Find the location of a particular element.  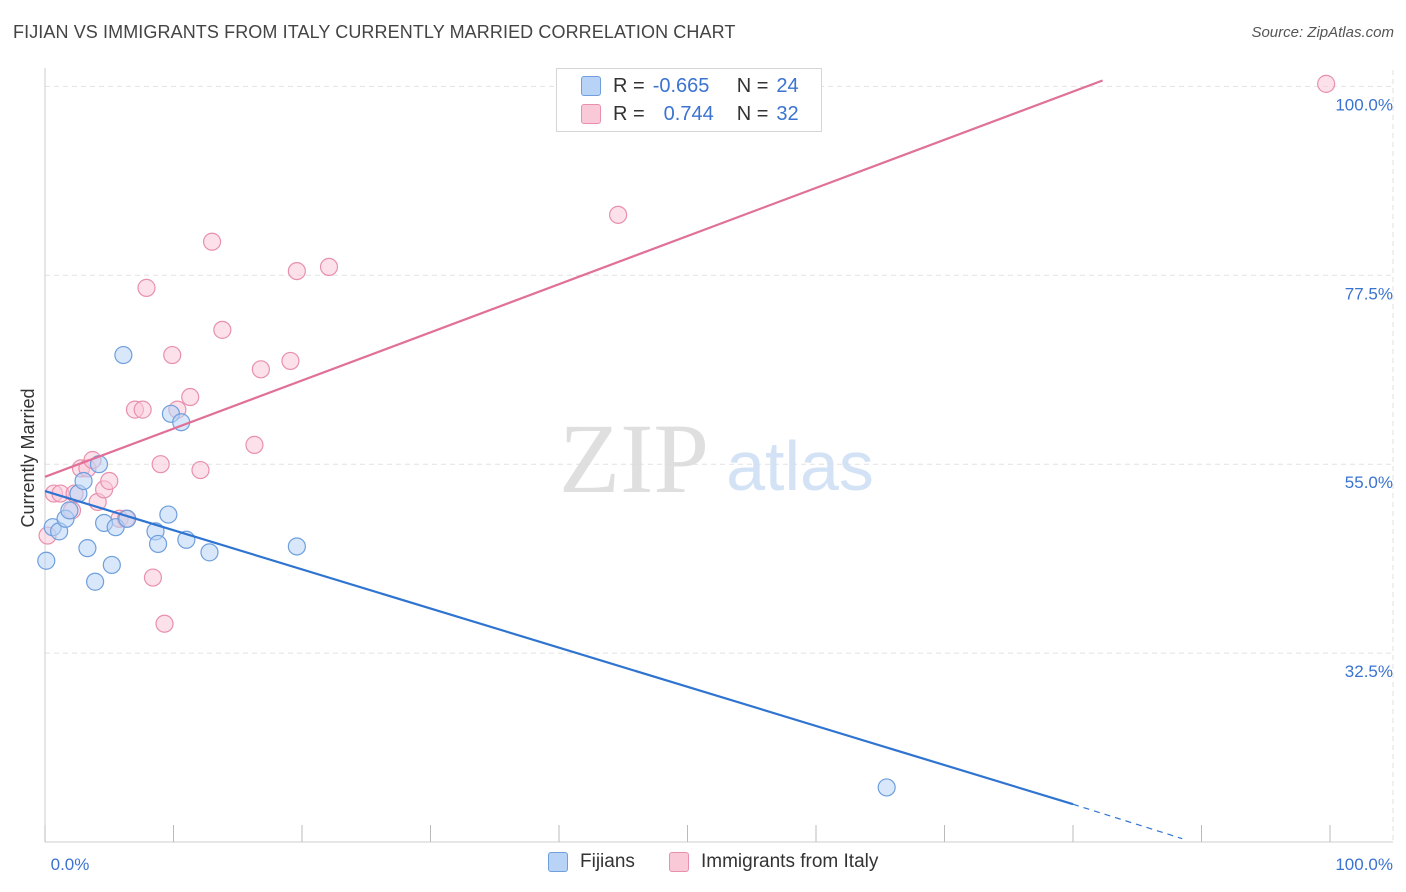

y-axis-label: Currently Married is located at coordinates (28, 457).